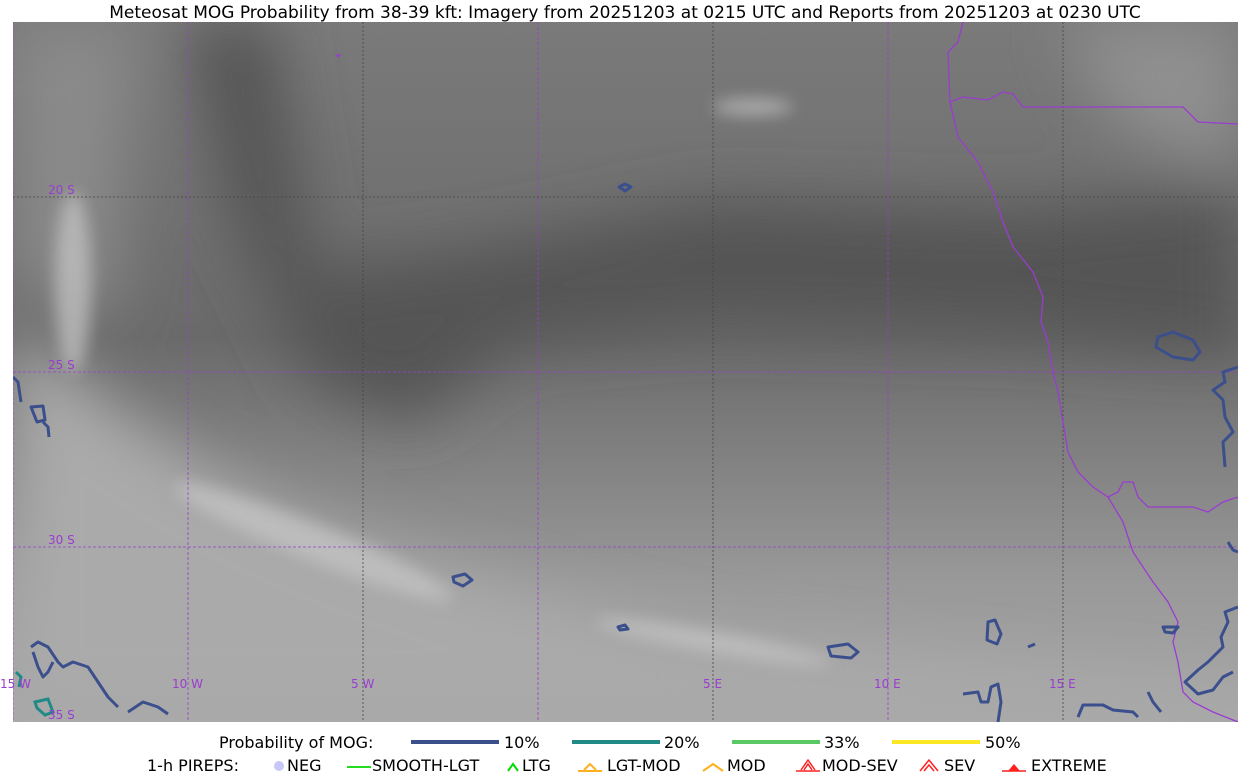  I want to click on lon-label-10e: 10 E, so click(887, 684).